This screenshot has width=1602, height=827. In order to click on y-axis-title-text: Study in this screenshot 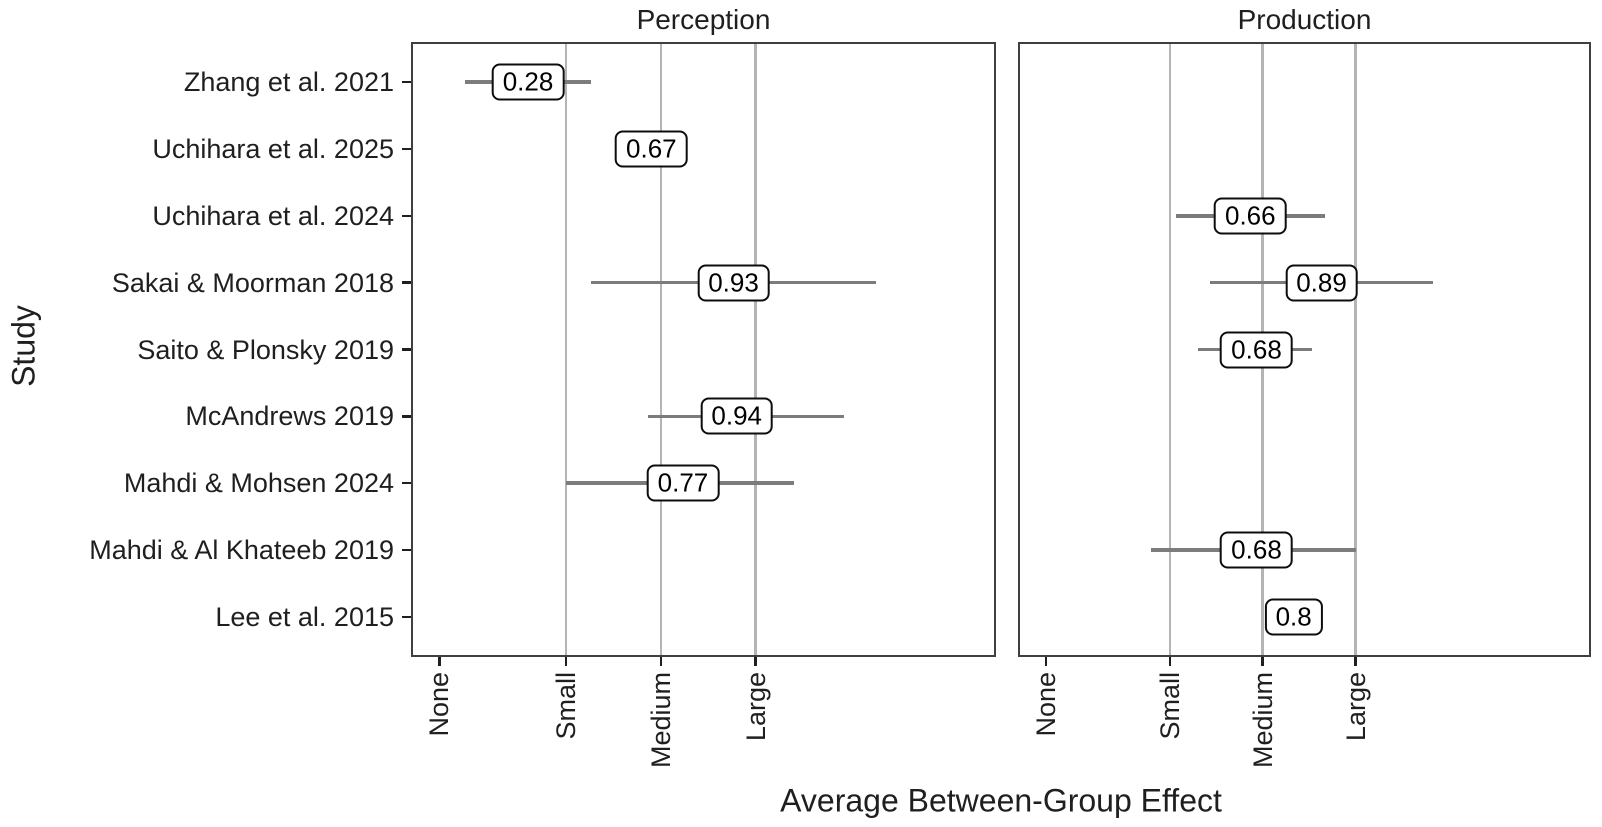, I will do `click(23, 345)`.